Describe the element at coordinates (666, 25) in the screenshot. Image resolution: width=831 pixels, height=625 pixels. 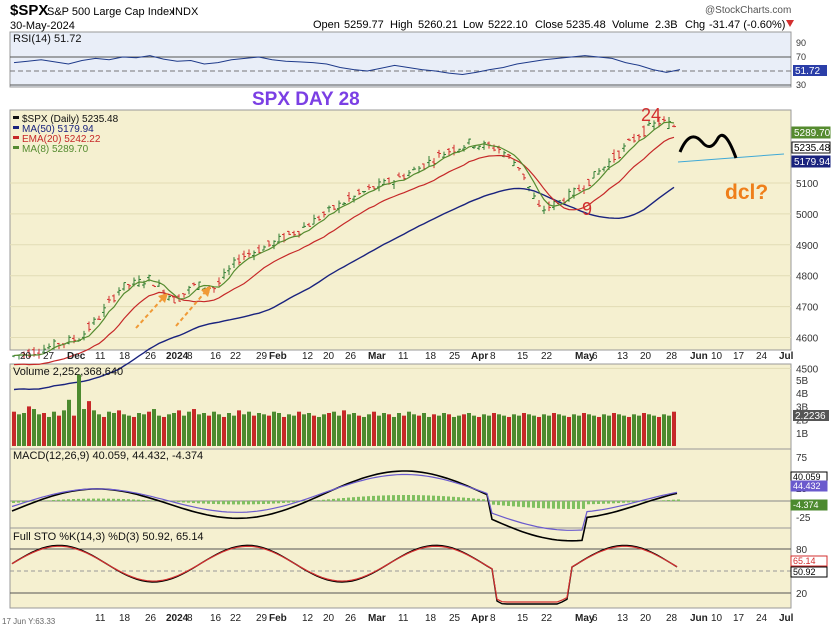
I see `volume-value: 2.3B` at that location.